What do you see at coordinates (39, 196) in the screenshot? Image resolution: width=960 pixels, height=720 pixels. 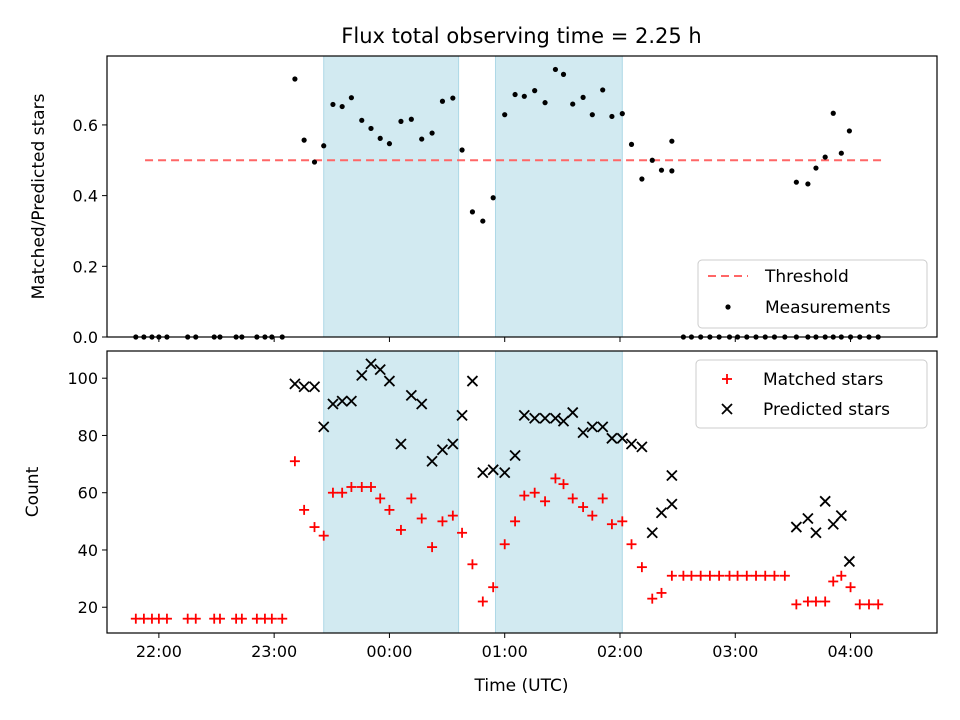 I see `top-y-axis-label: Matched/Predicted stars` at bounding box center [39, 196].